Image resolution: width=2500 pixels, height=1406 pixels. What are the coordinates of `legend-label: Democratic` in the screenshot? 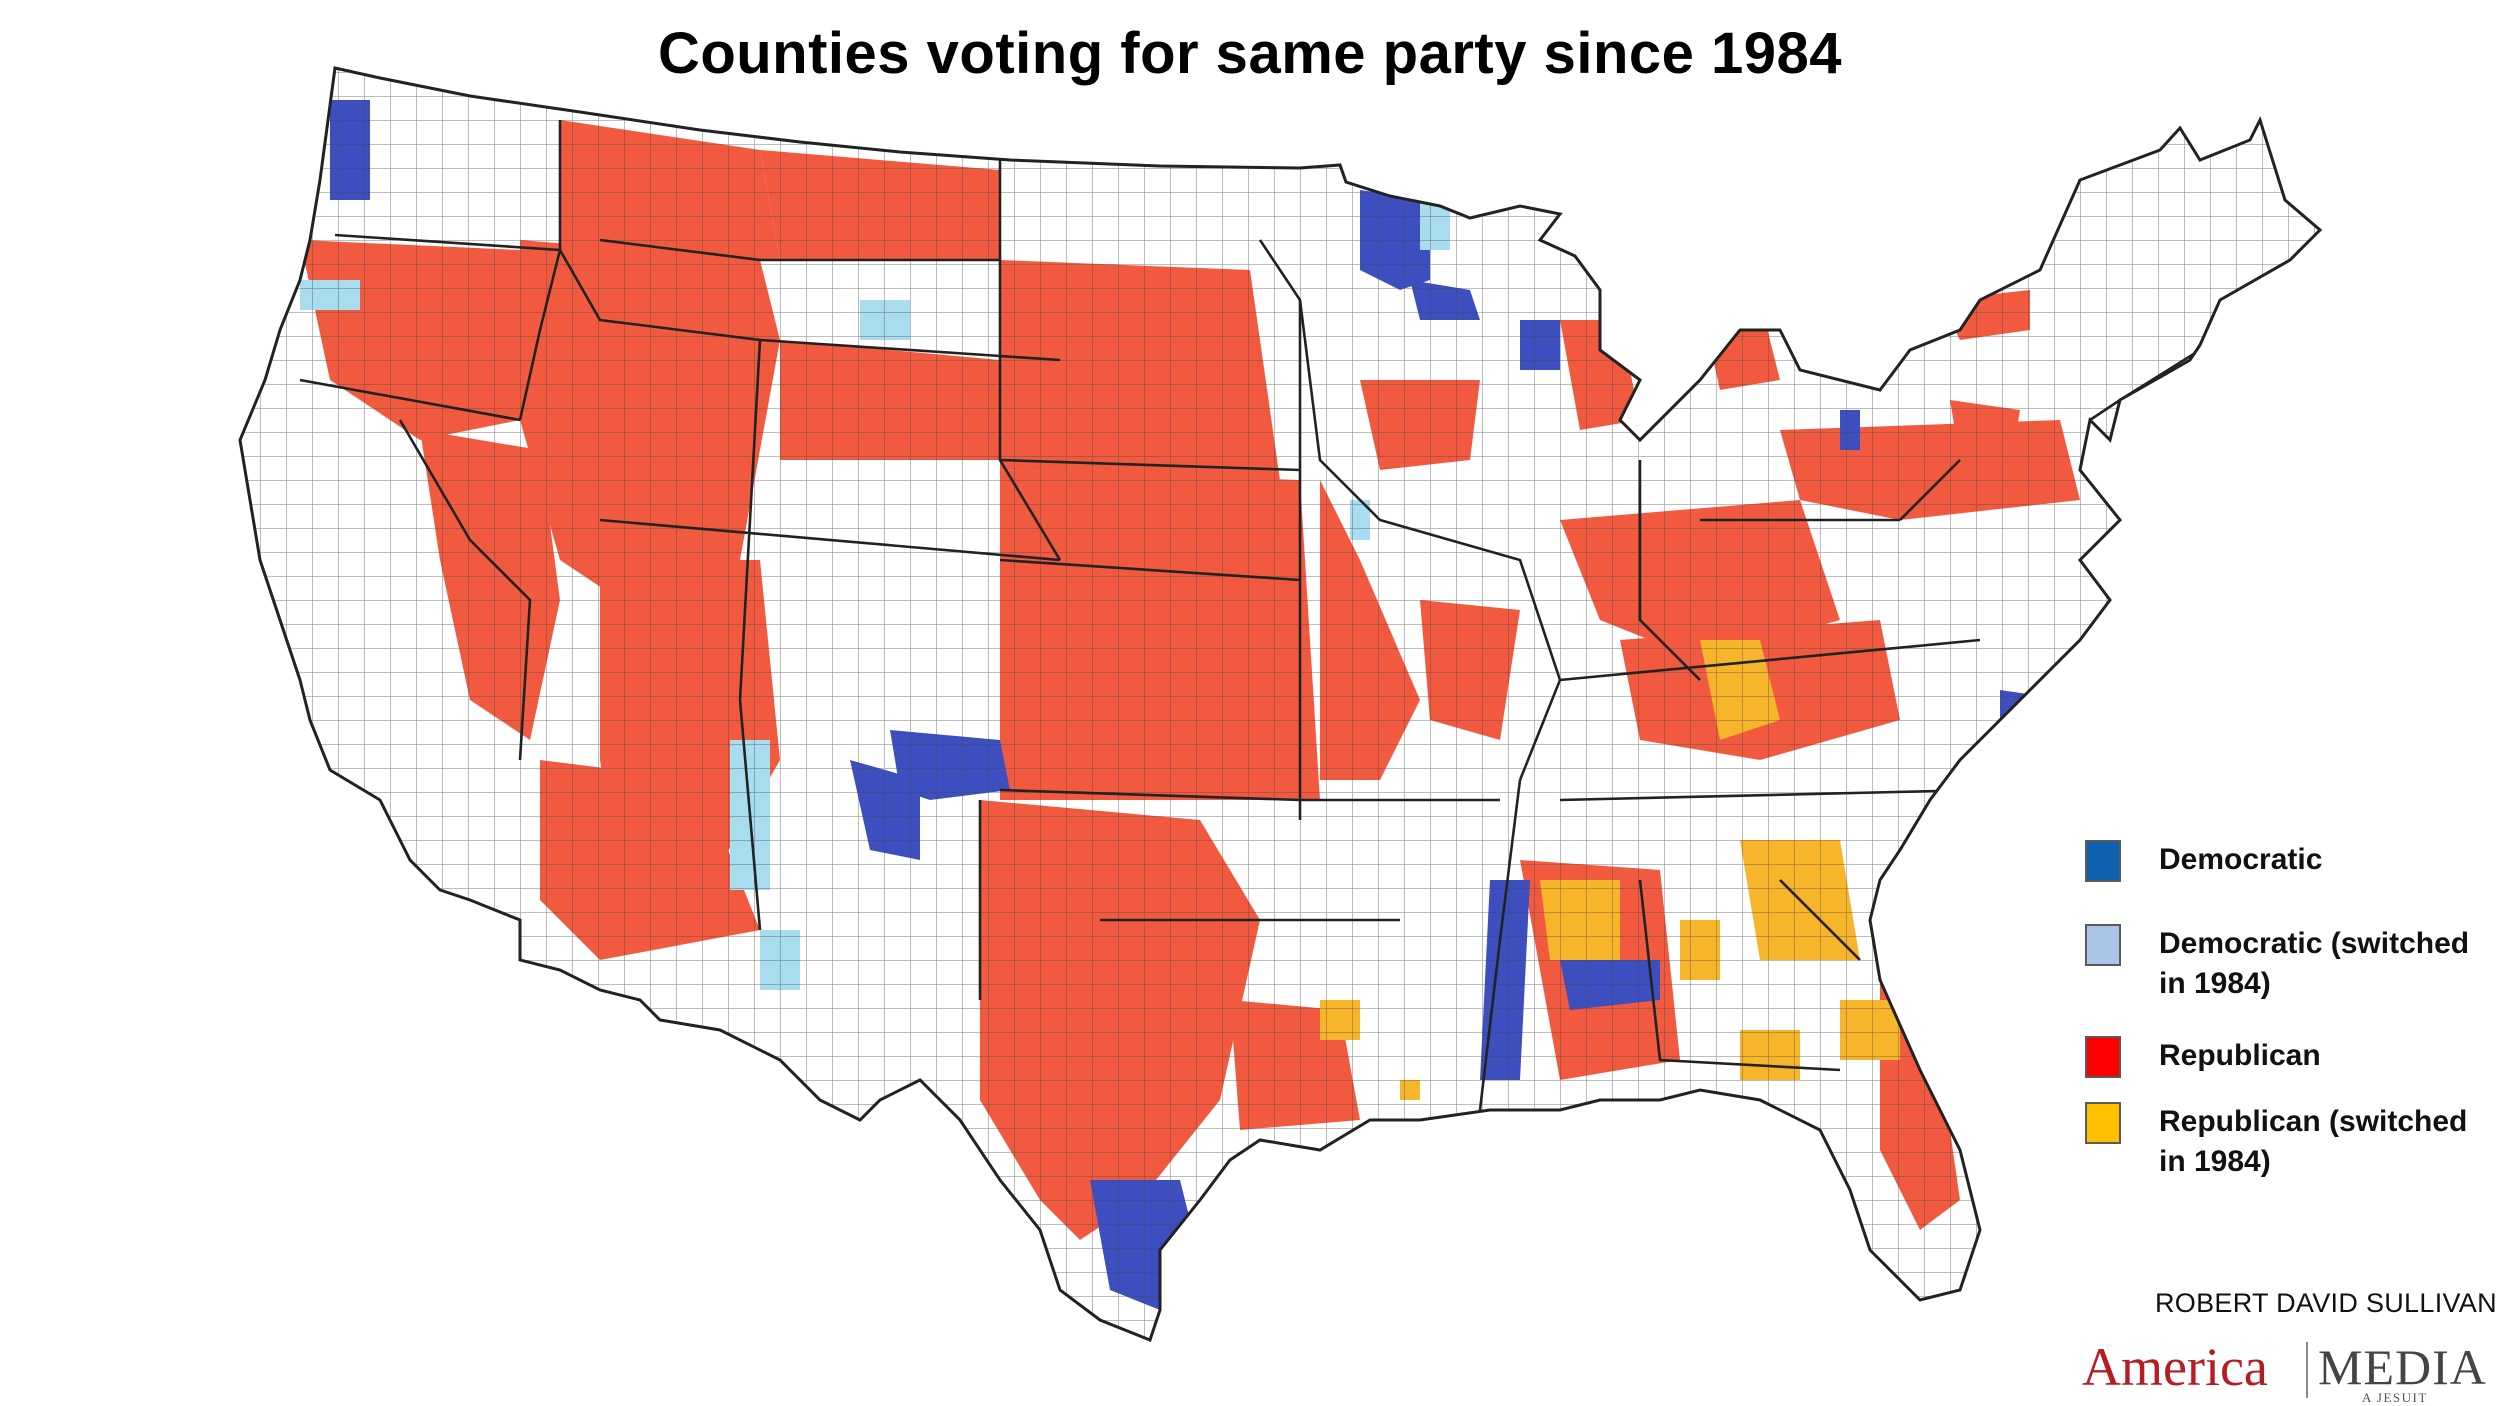 It's located at (2241, 859).